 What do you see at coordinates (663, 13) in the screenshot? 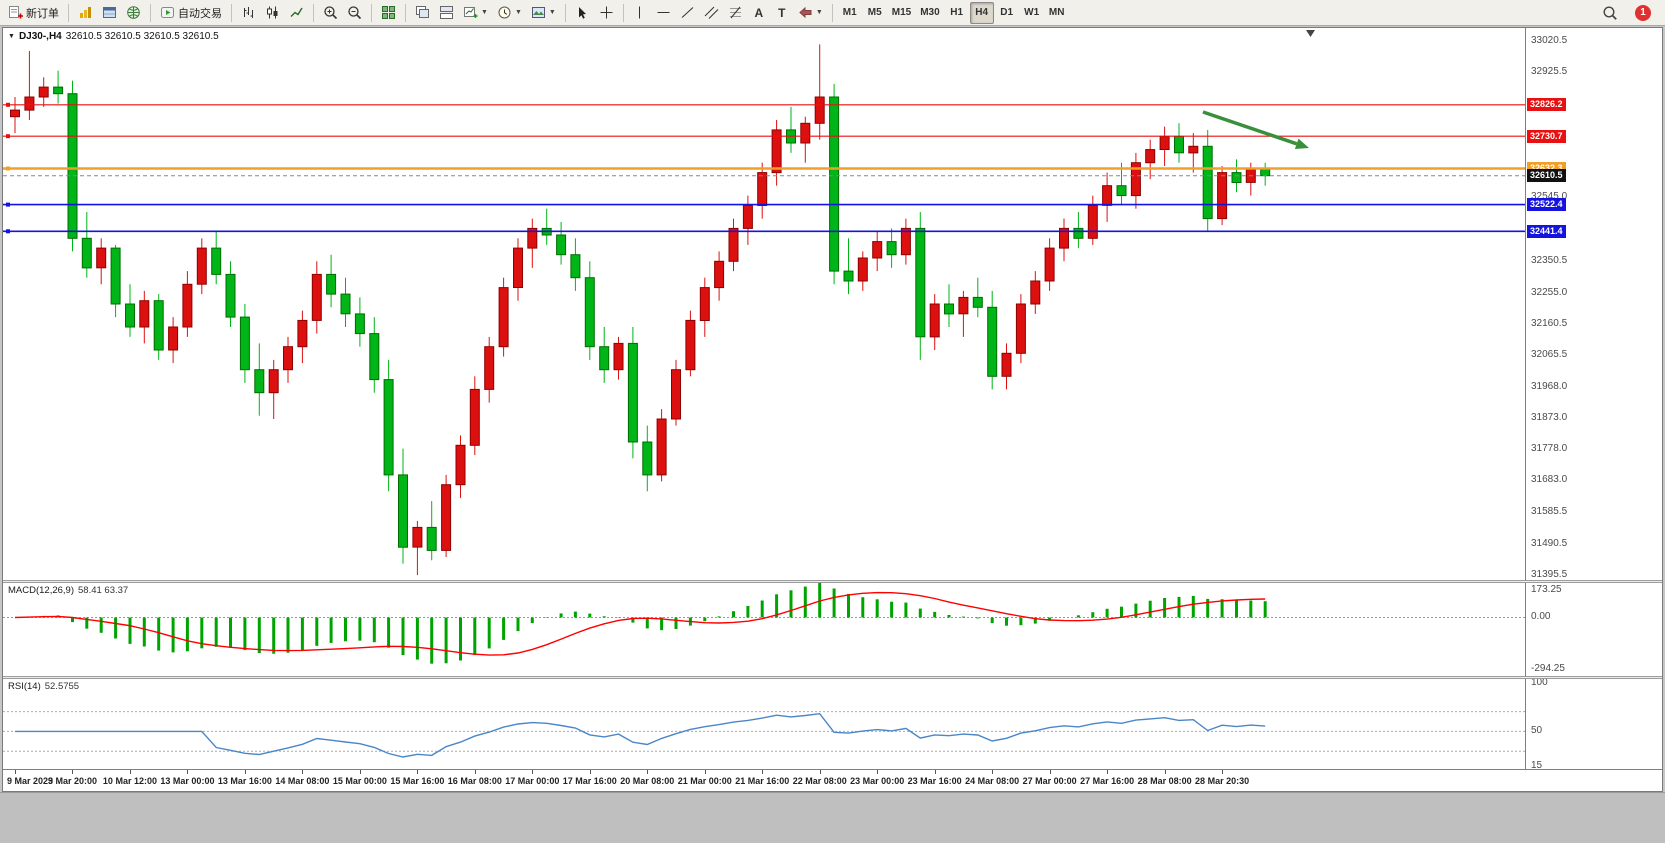
I see `horizontal-line-button` at bounding box center [663, 13].